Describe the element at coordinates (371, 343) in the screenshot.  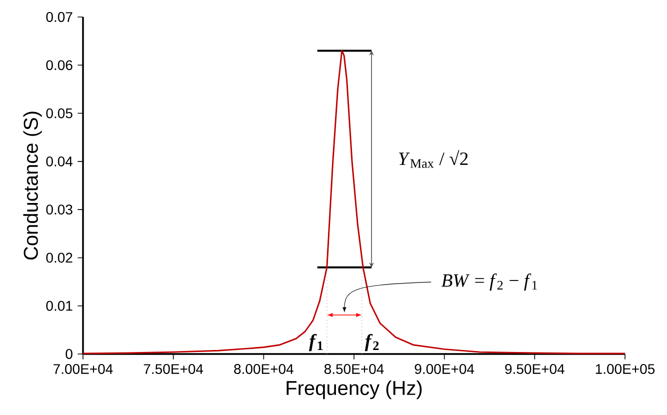
I see `annotation: f$_{2}$` at that location.